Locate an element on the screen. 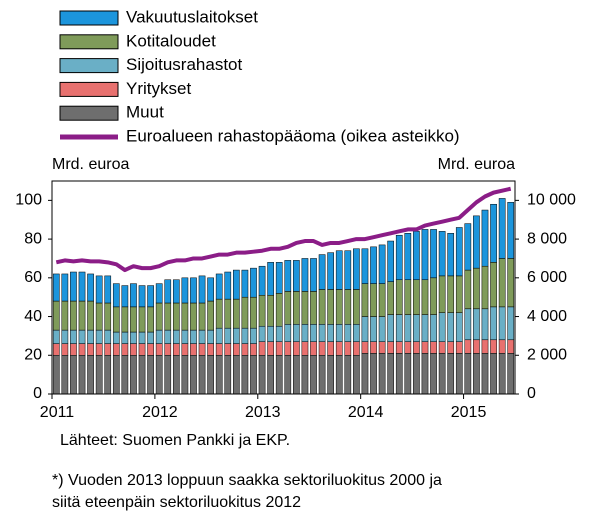 The image size is (592, 520). y2-tick-label: 10 000 is located at coordinates (551, 200).